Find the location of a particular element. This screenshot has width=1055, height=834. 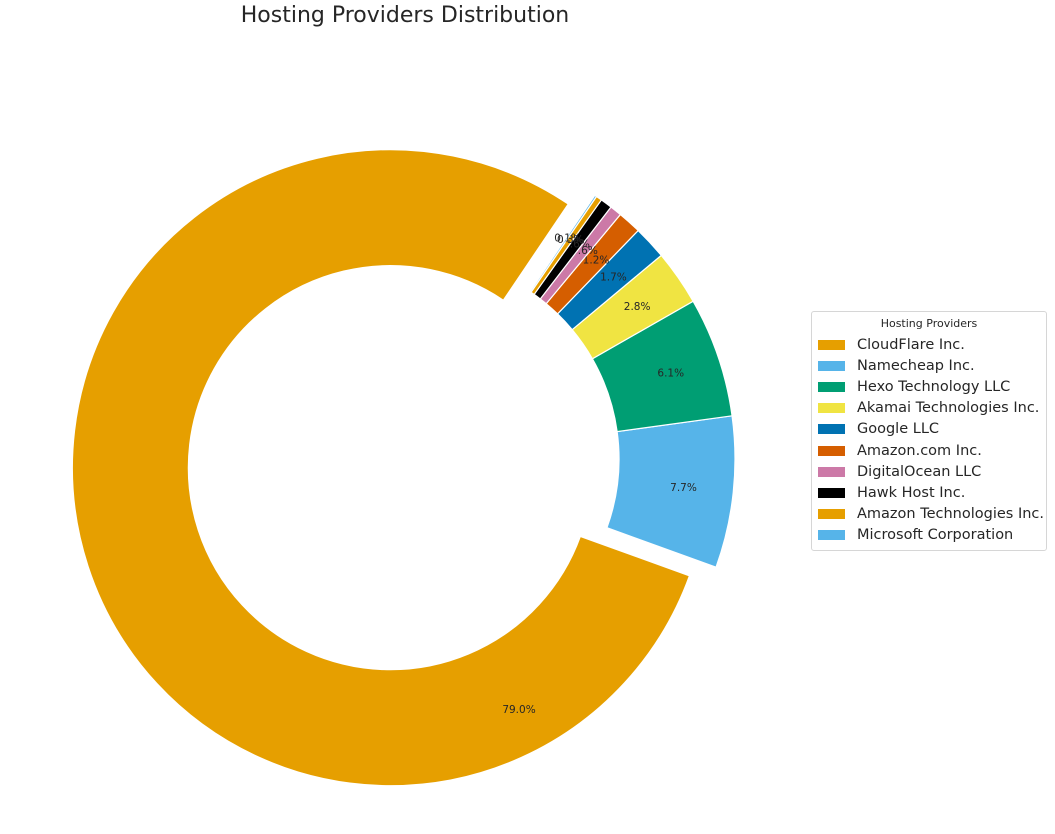

legend-label: Google LLC is located at coordinates (898, 429).